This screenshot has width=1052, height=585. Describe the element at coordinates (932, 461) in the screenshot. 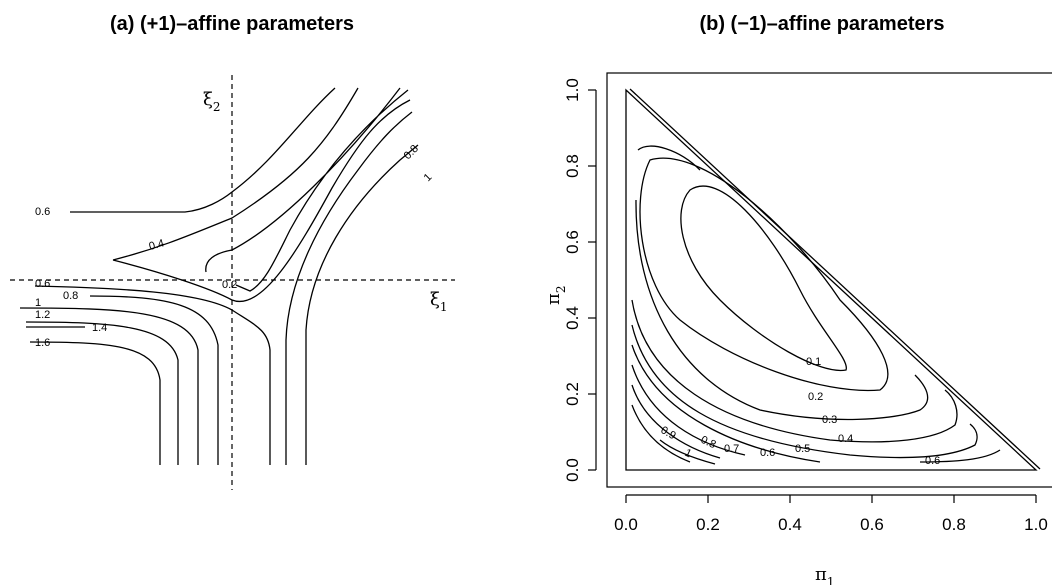

I see `contour-label-b-0.6b: 0.6` at that location.